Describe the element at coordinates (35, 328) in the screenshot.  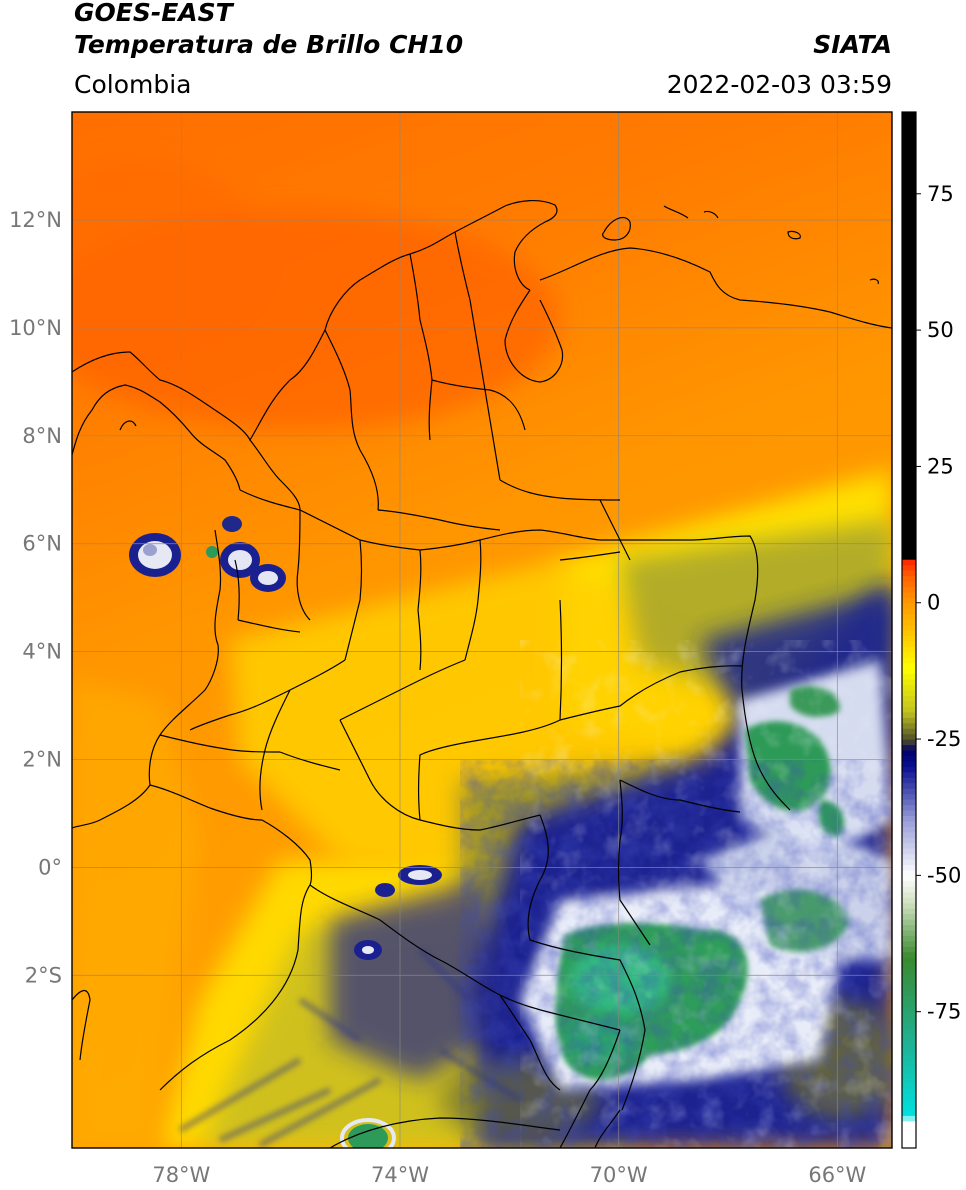
I see `lat-tick-label: 10°N` at that location.